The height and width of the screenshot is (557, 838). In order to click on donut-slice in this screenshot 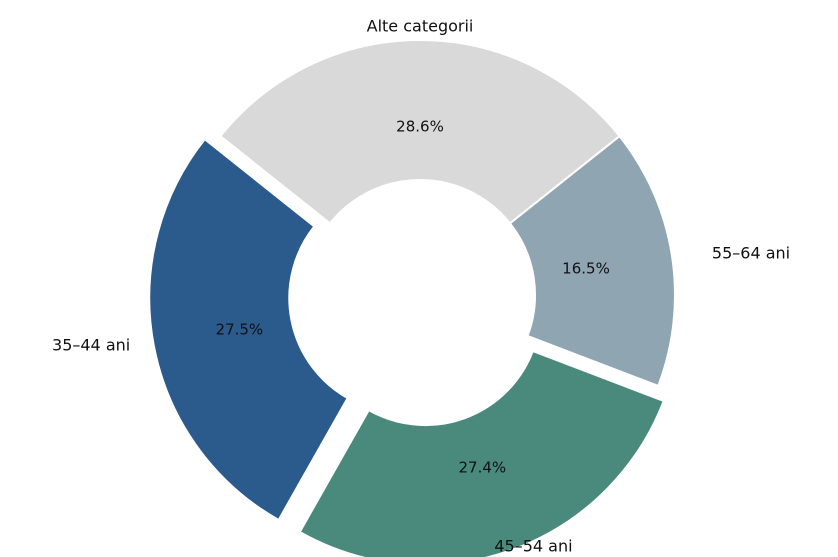, I will do `click(592, 261)`.